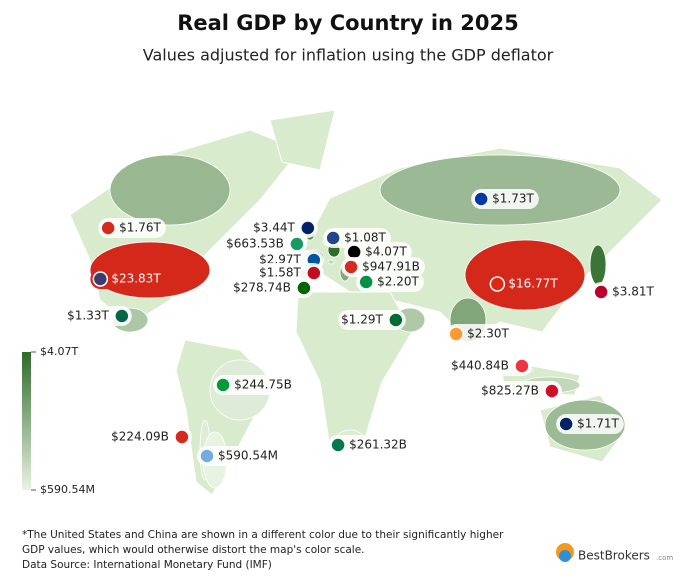  I want to click on value-label: $261.32B, so click(378, 445).